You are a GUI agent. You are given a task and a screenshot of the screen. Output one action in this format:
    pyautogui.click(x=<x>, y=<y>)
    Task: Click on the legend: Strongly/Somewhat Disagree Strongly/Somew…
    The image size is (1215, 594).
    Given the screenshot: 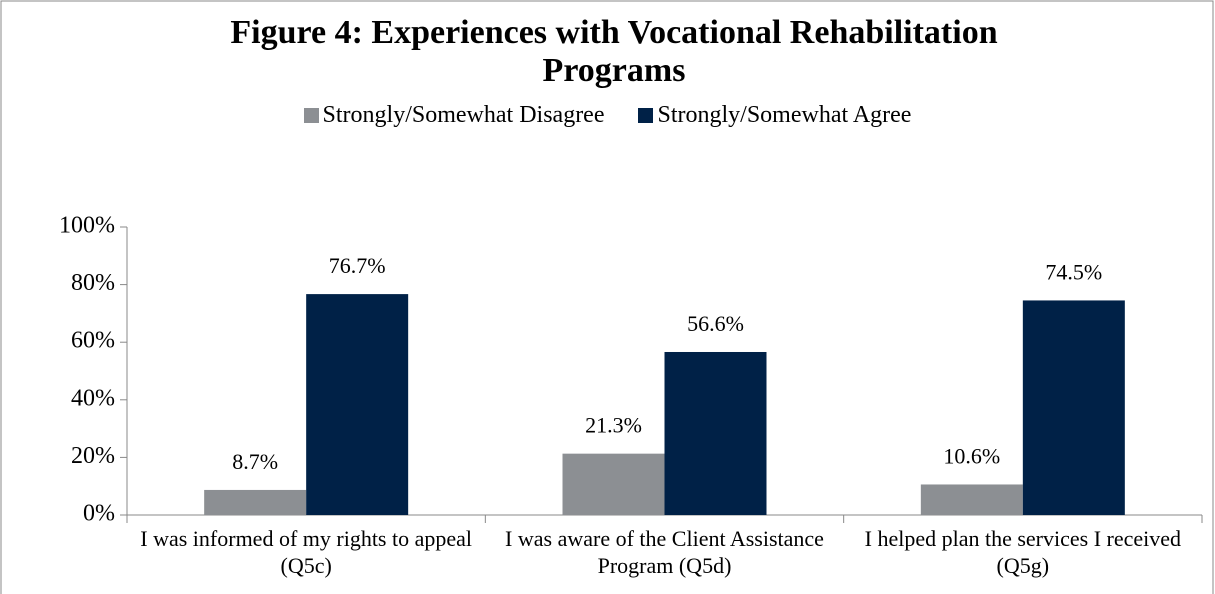 What is the action you would take?
    pyautogui.click(x=607, y=115)
    